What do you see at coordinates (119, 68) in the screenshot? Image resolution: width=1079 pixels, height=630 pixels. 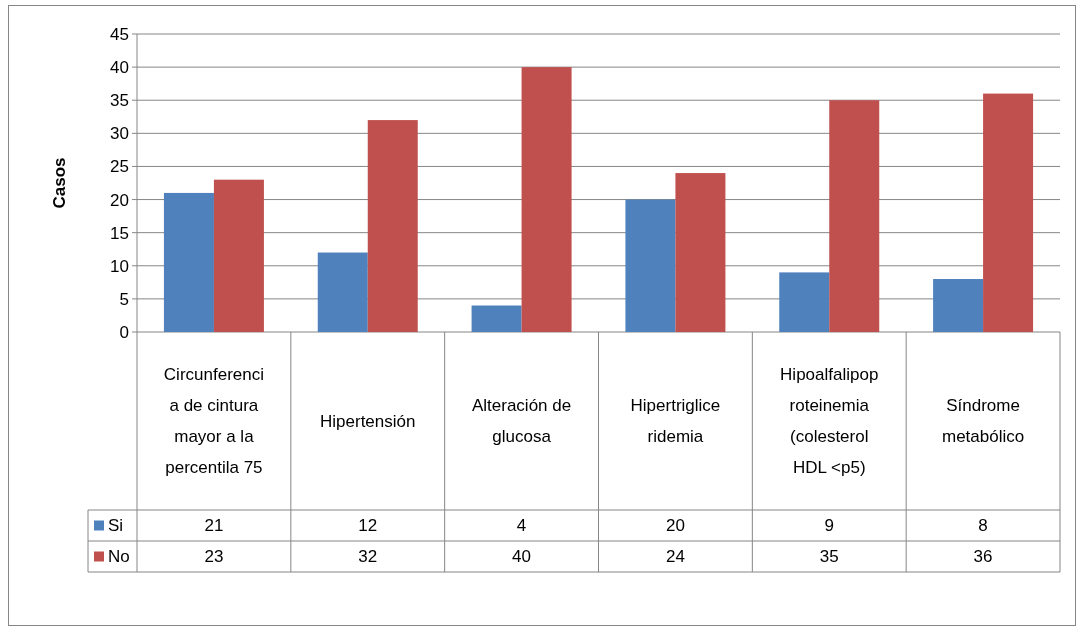 I see `y-tick-label: 40` at bounding box center [119, 68].